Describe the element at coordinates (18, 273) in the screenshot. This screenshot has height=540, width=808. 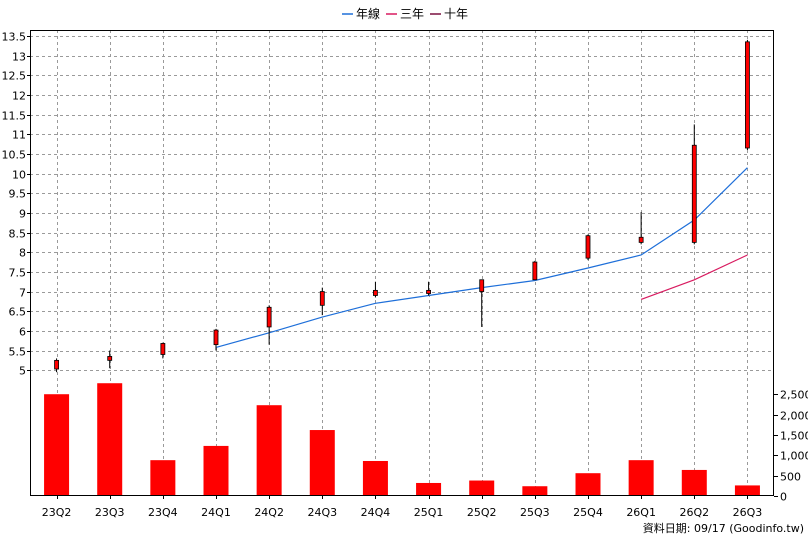
I see `price-tick-label: 7.5` at that location.